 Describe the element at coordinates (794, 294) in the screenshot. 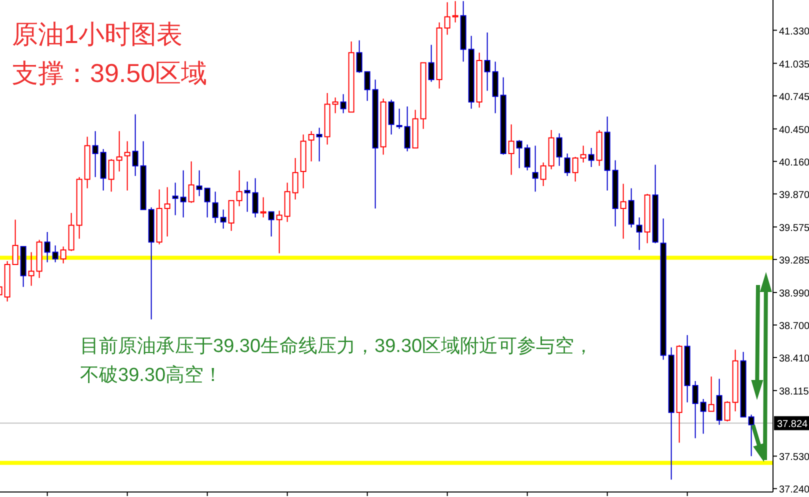

I see `y-tick-label: 38.990` at that location.